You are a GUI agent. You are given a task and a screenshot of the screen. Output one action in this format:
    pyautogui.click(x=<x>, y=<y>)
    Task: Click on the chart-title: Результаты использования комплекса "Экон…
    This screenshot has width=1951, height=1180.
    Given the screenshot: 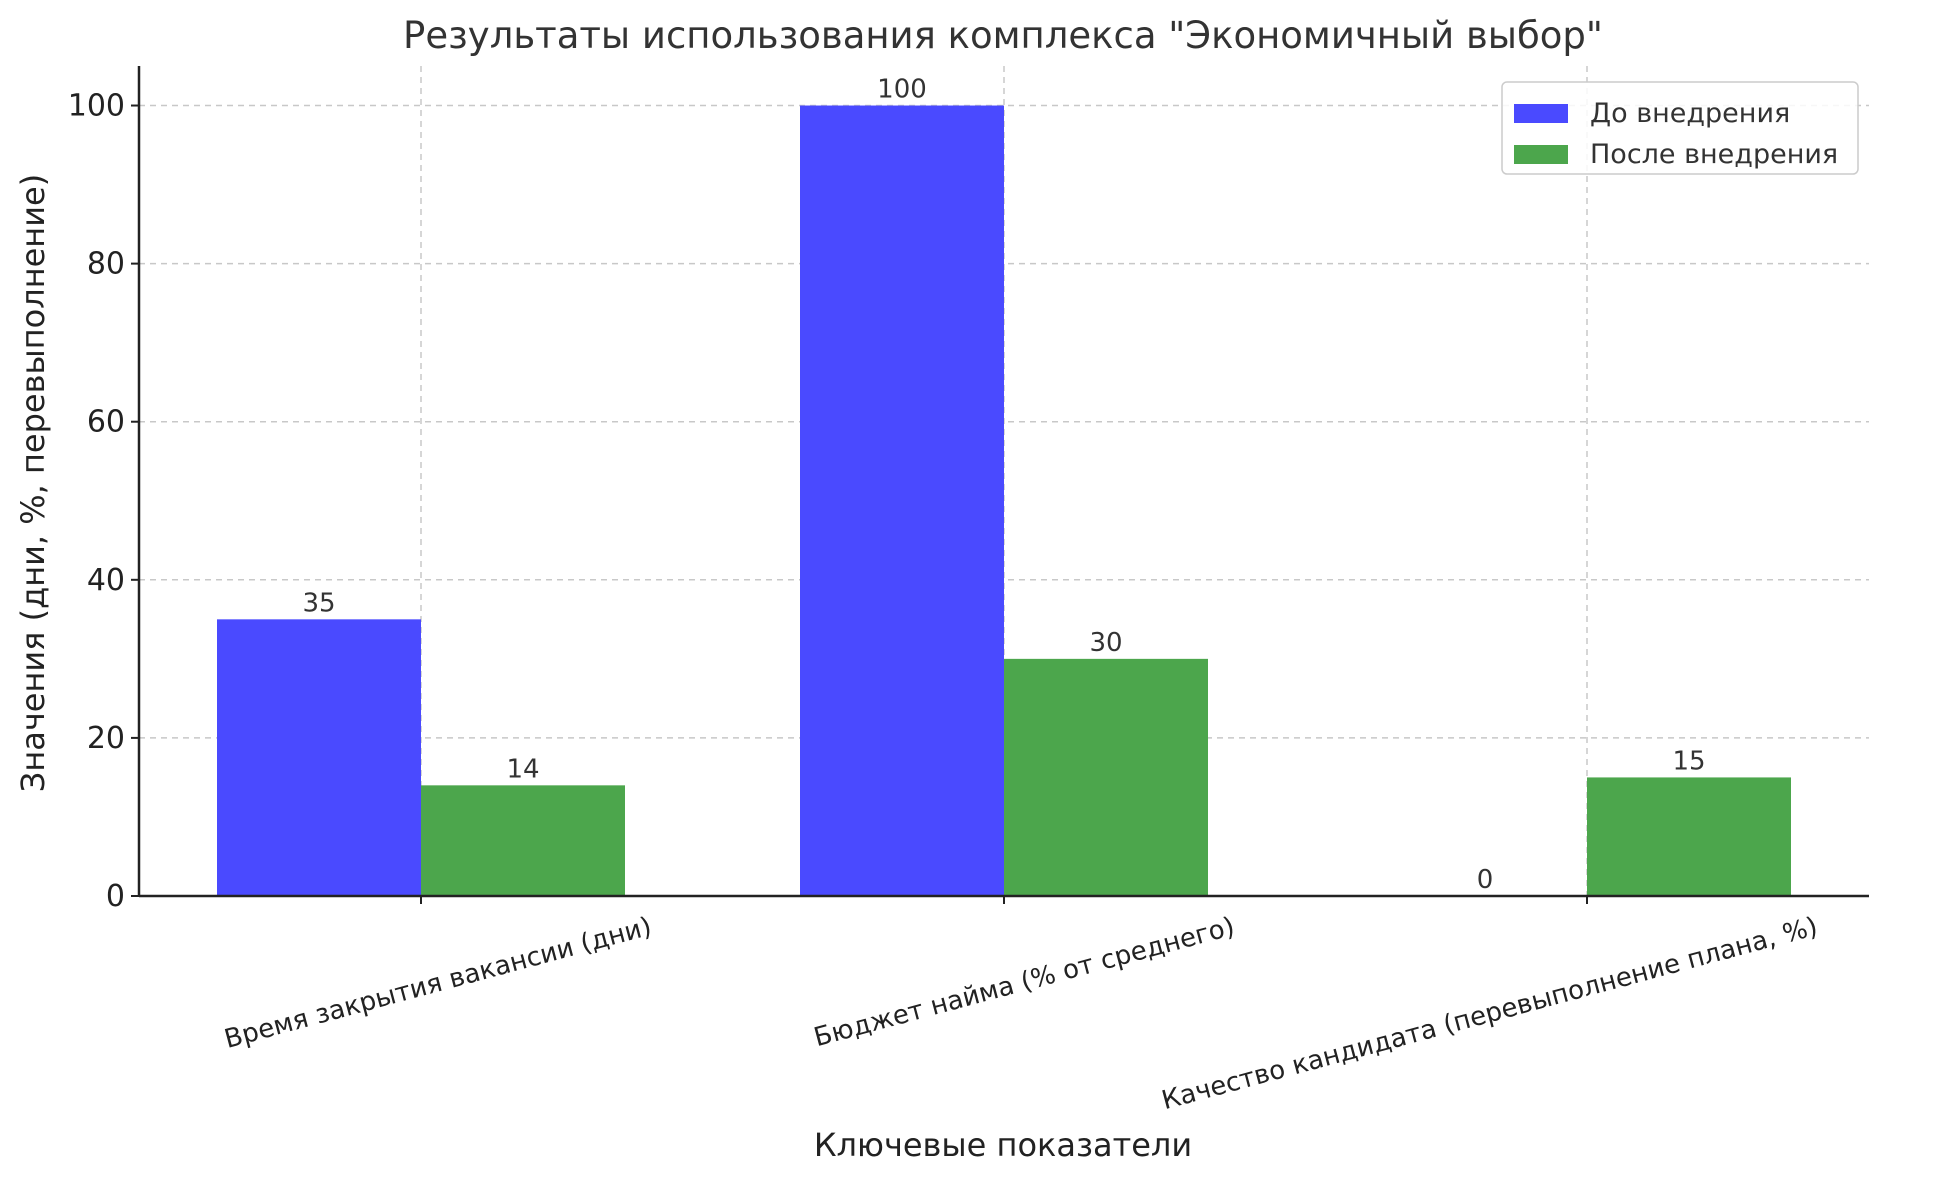 What is the action you would take?
    pyautogui.click(x=1003, y=35)
    